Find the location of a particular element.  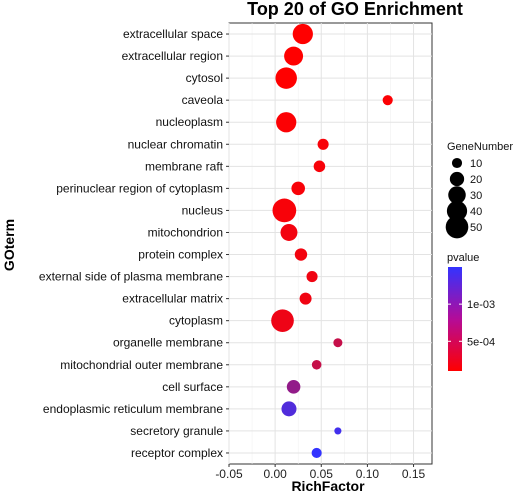

y-tick-label: protein complex is located at coordinates (180, 255).